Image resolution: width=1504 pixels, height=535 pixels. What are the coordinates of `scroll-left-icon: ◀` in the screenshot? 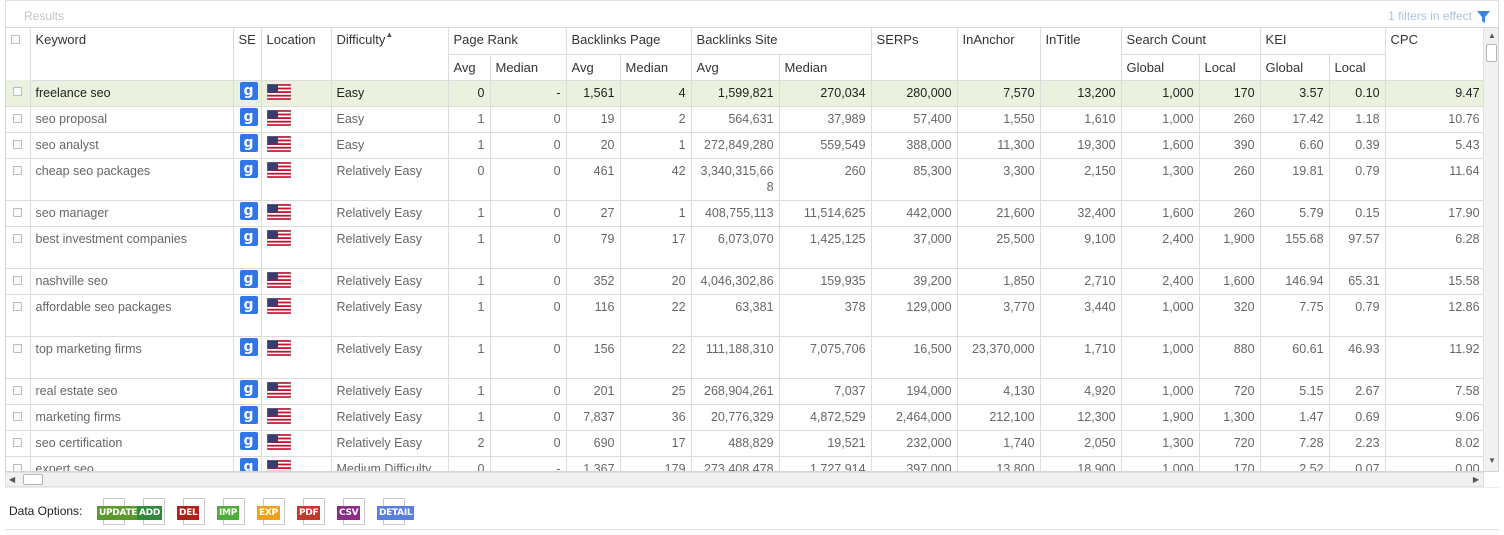 It's located at (12, 479).